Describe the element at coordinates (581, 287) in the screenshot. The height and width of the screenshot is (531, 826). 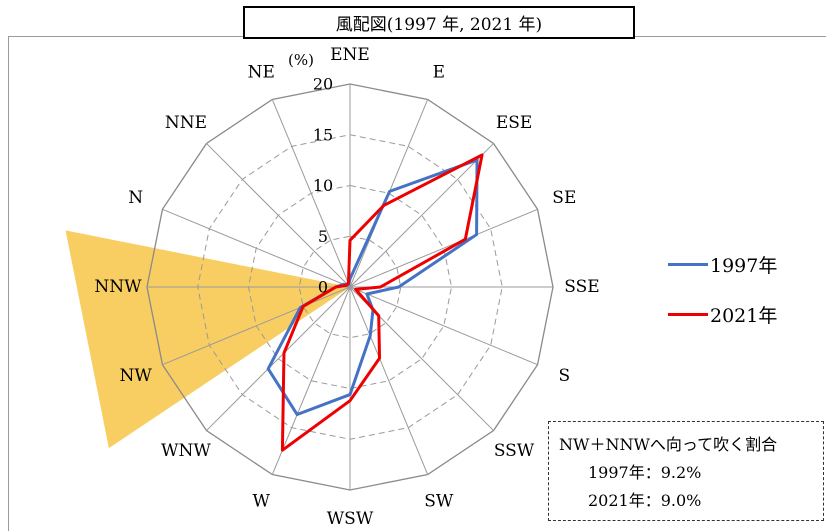
I see `direction-label-SSE: SSE` at that location.